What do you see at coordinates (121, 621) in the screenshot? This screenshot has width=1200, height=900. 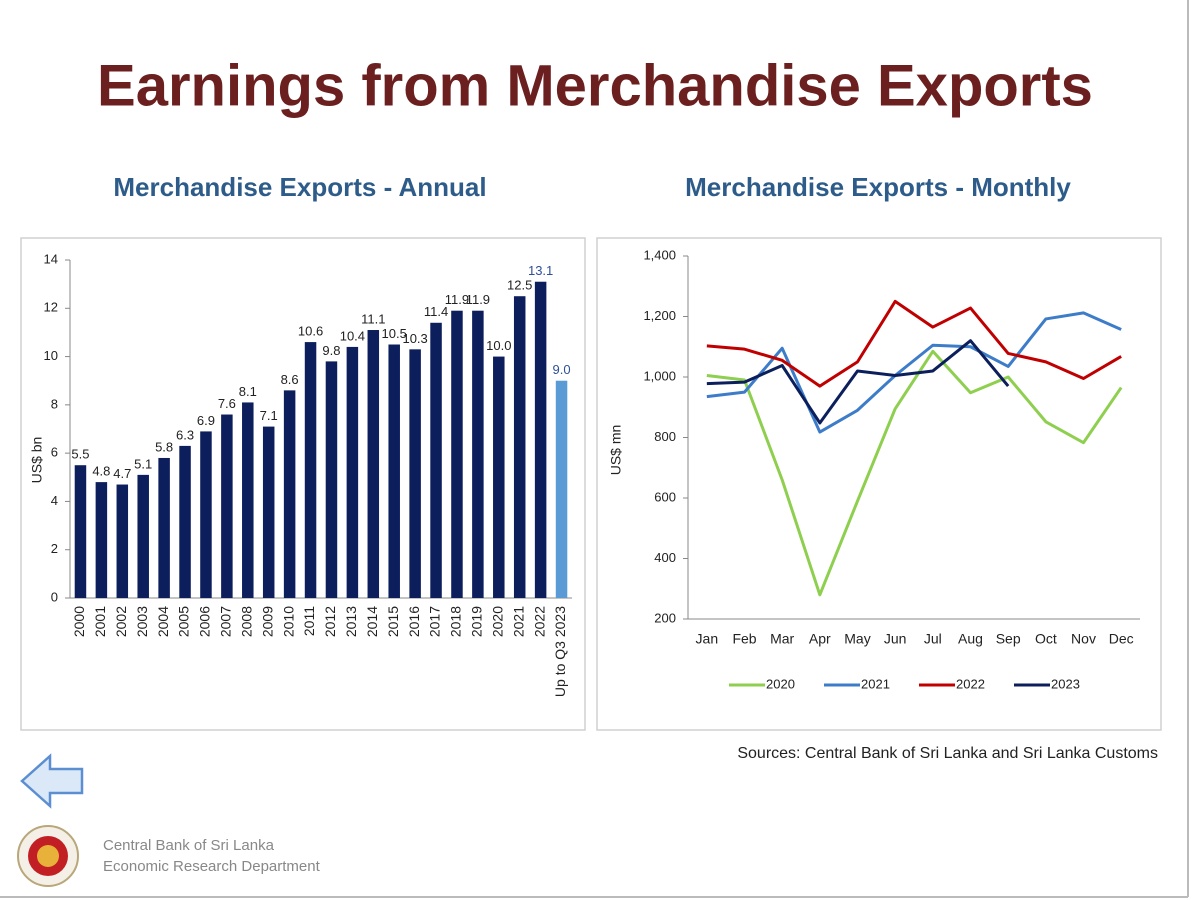 I see `x-tick-label: 2002` at bounding box center [121, 621].